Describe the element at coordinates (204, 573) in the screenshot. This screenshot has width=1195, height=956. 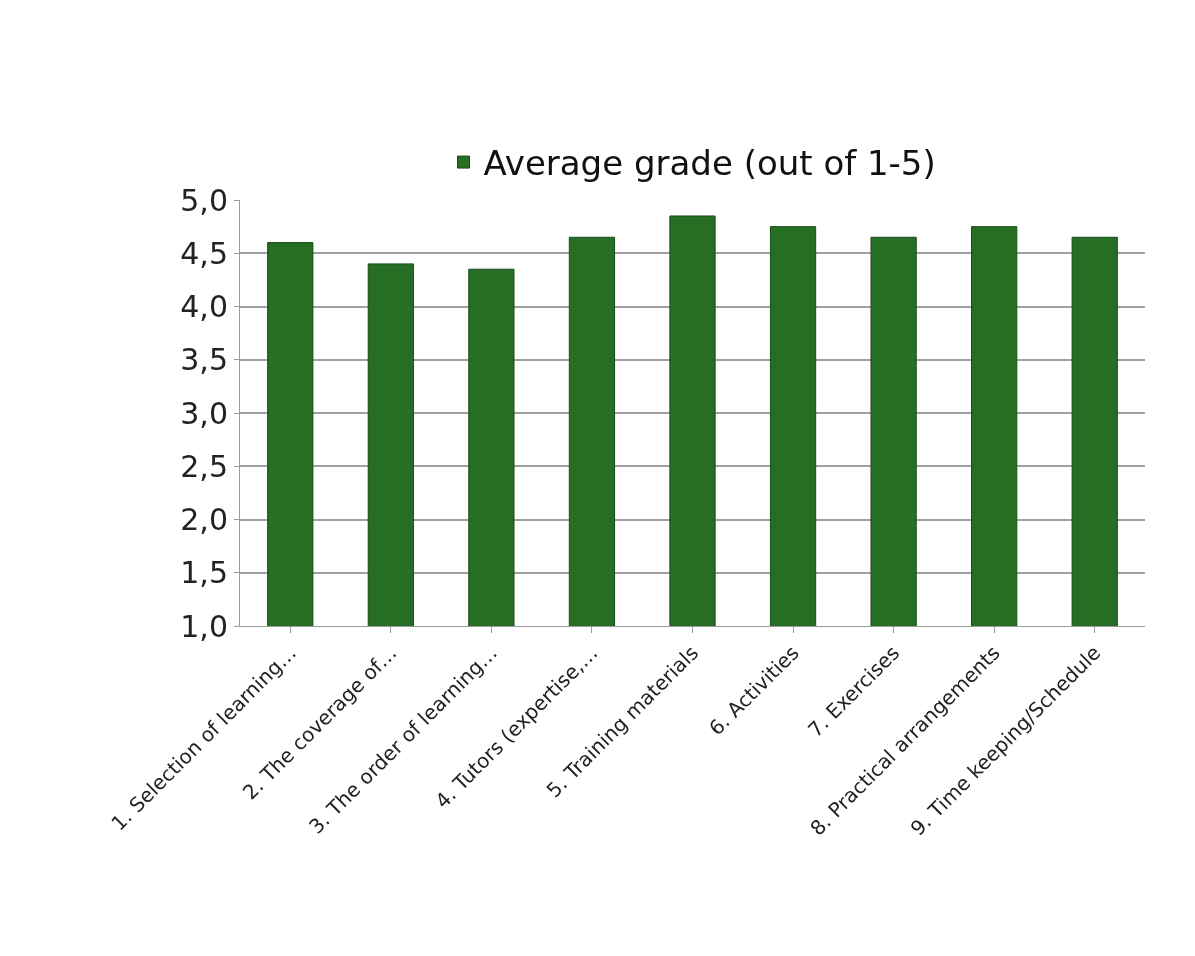
I see `y-tick-label: 1,5` at that location.